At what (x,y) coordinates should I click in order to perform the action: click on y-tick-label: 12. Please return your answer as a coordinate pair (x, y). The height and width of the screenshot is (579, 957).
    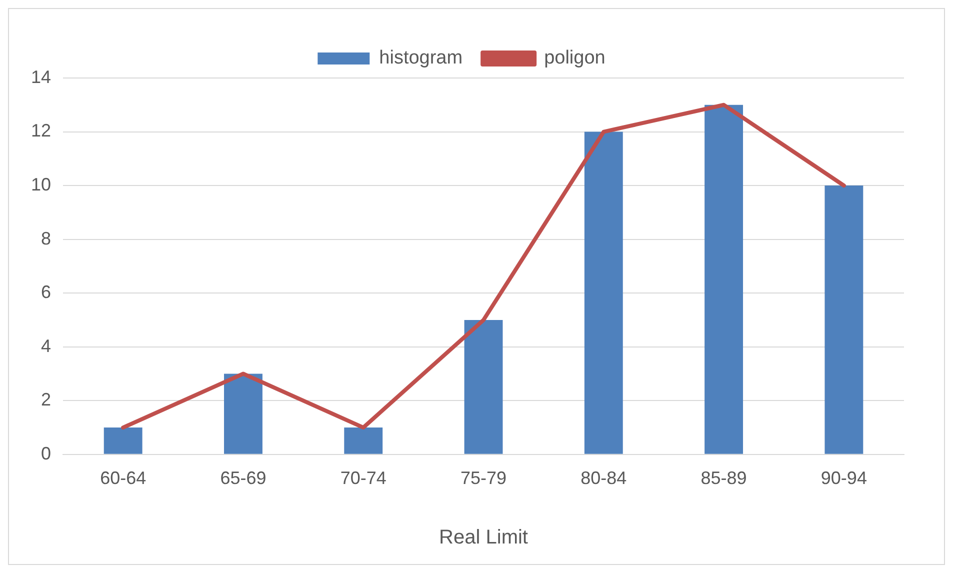
    Looking at the image, I should click on (41, 130).